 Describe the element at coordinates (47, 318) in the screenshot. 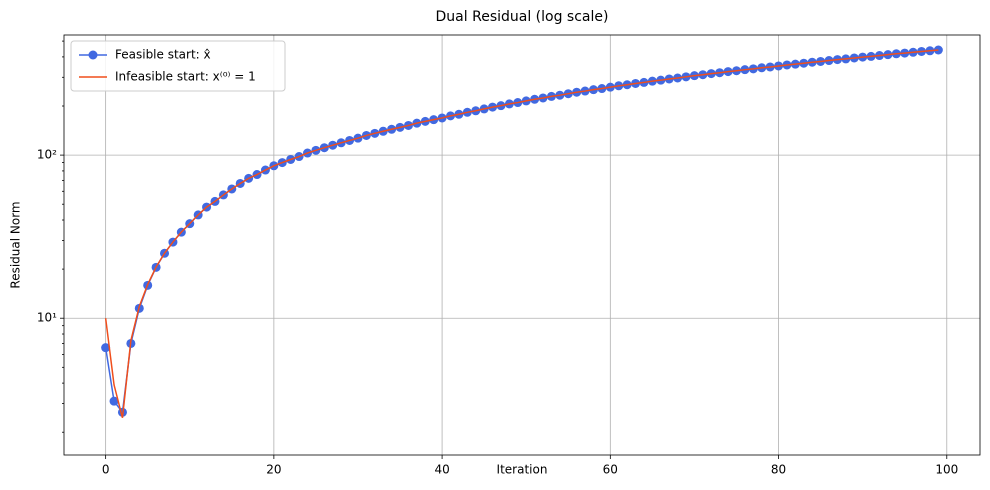

I see `y-tick-label: 10¹` at that location.